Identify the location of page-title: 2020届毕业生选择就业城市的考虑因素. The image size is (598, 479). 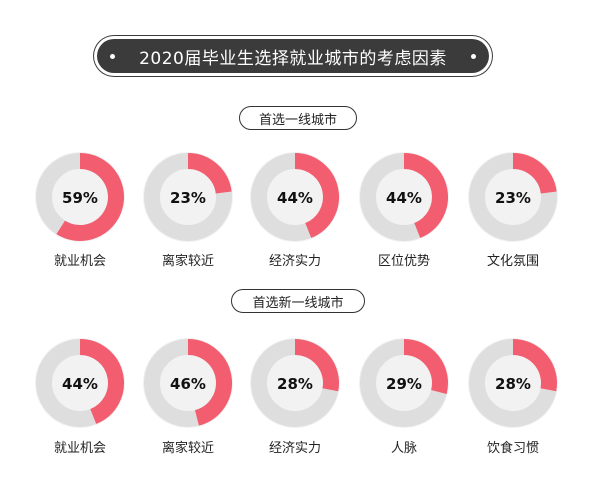
(293, 58).